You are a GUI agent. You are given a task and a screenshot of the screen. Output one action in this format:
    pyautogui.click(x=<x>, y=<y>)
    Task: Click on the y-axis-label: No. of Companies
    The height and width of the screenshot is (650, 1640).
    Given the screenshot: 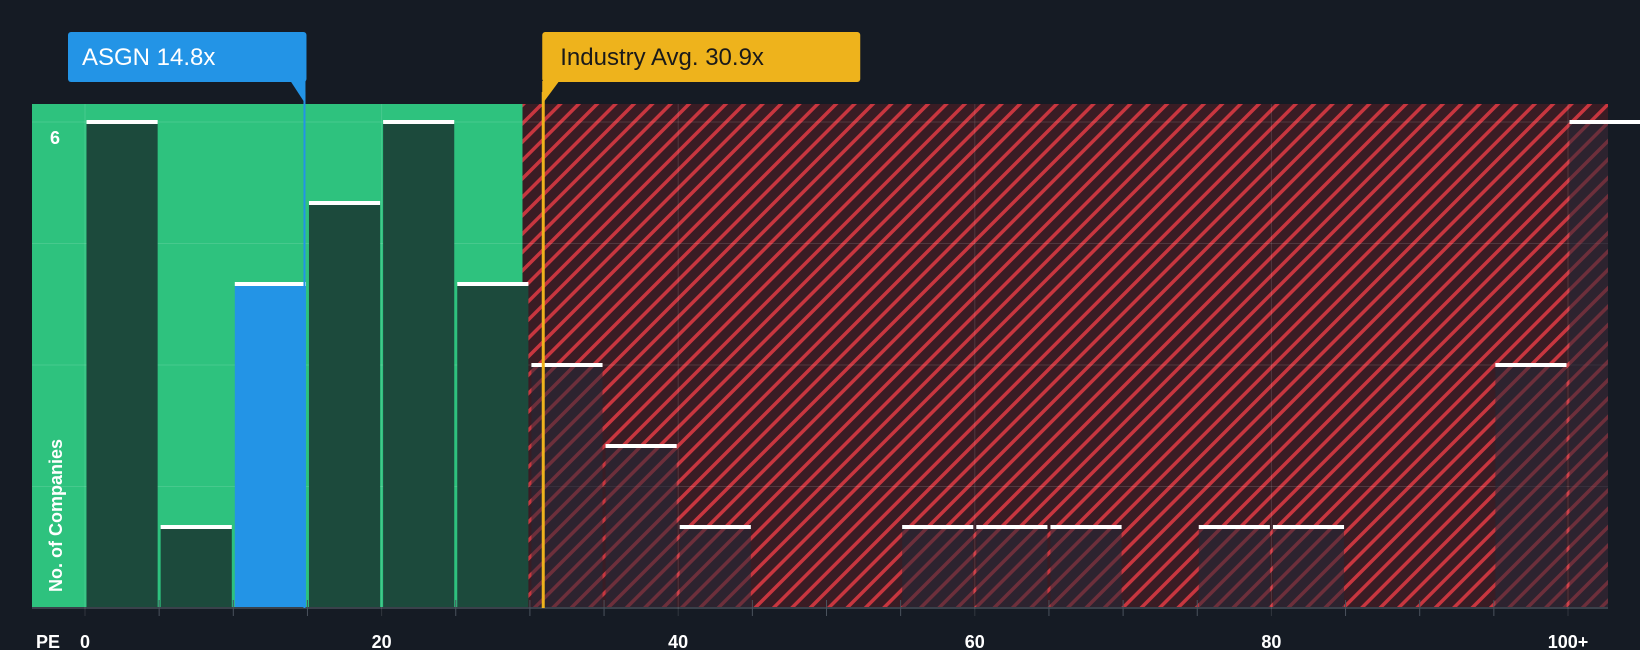 What is the action you would take?
    pyautogui.click(x=56, y=515)
    